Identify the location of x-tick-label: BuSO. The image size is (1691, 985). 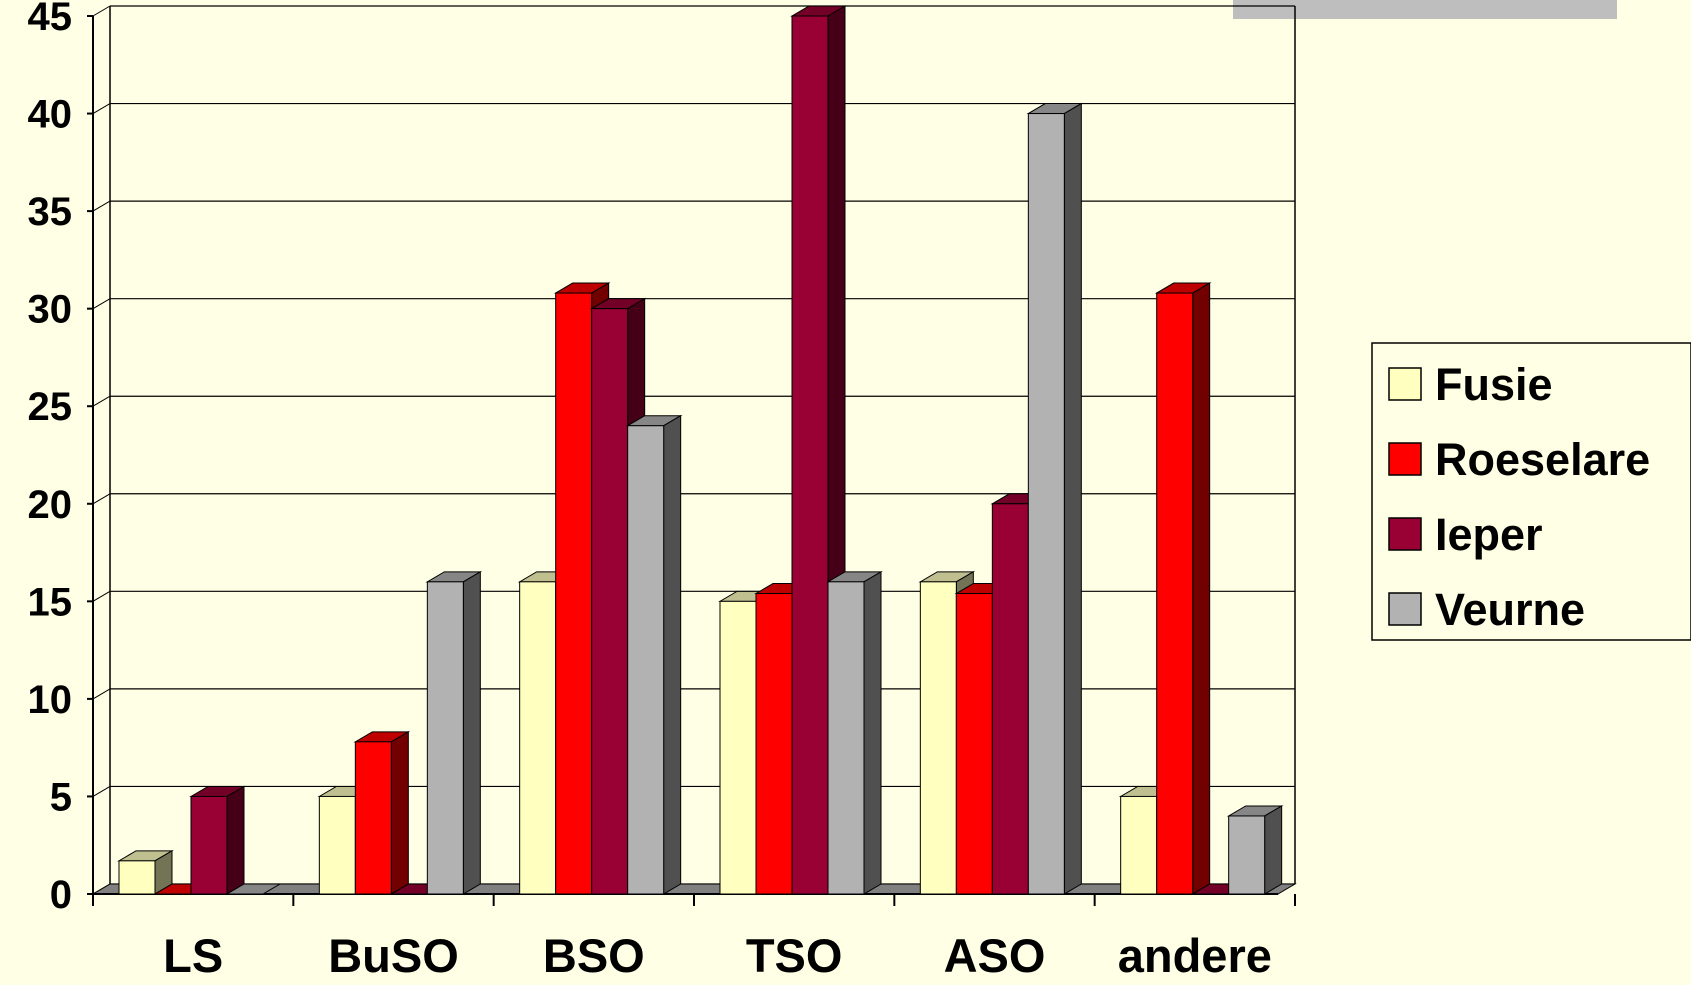
(393, 954).